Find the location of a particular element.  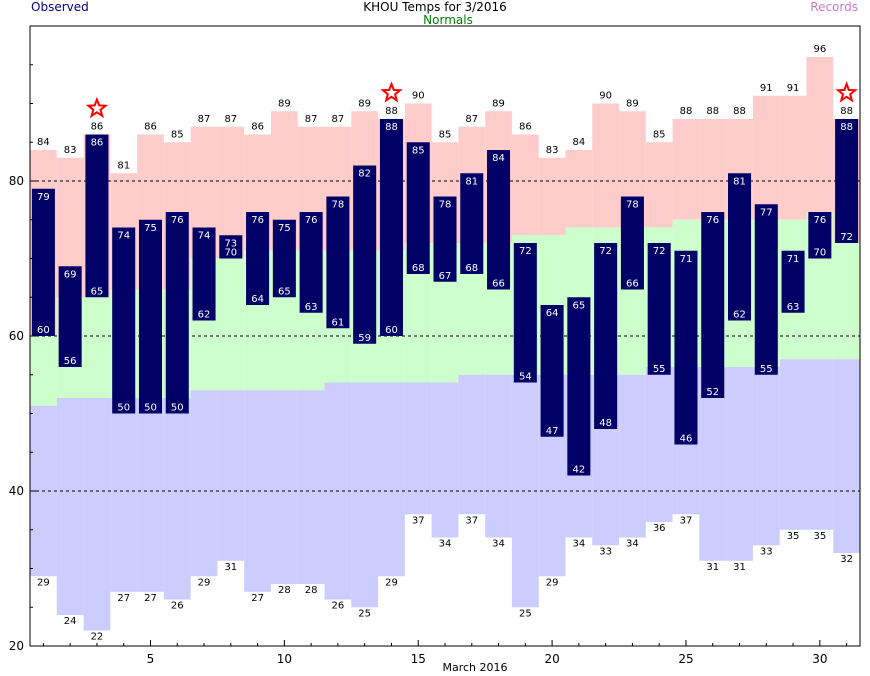

chart-title: KHOU Temps for 3/2016 is located at coordinates (435, 7).